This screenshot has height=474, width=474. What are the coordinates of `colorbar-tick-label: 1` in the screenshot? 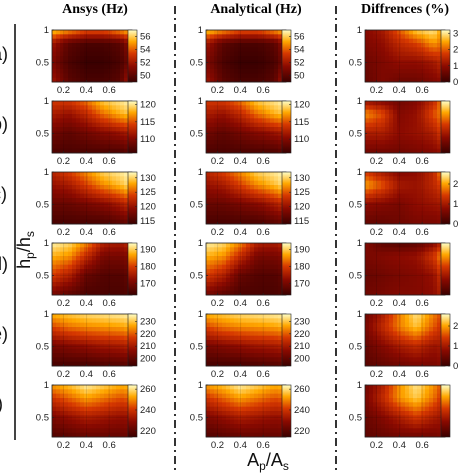 It's located at (455, 66).